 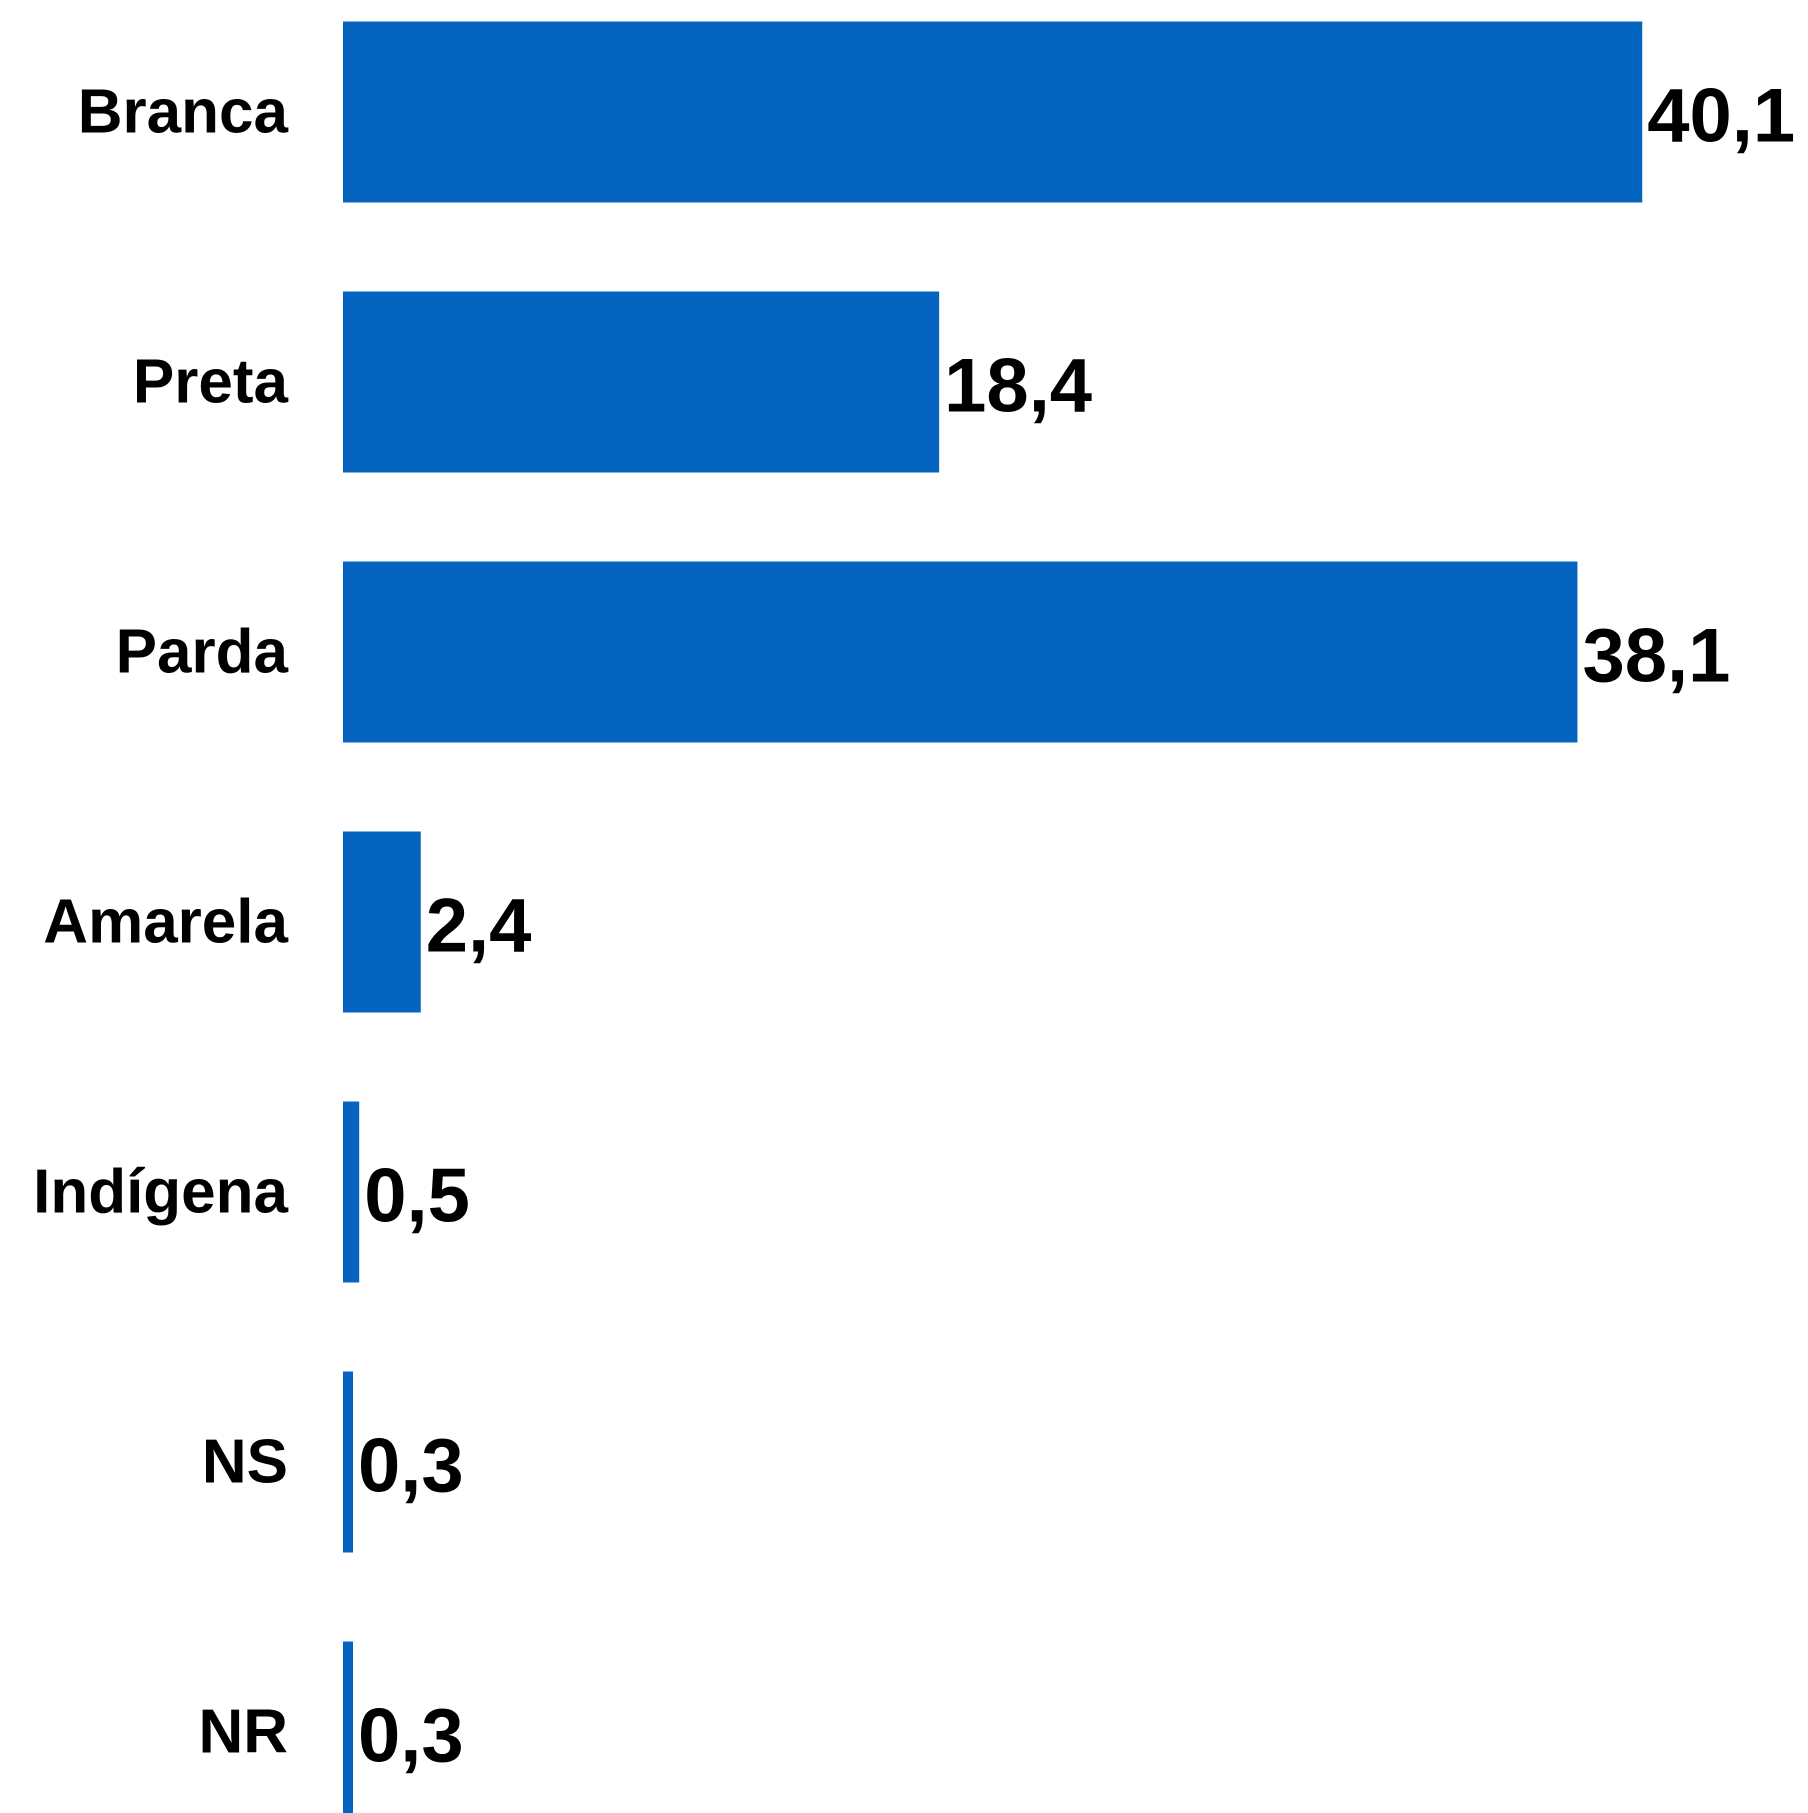 What do you see at coordinates (202, 652) in the screenshot?
I see `category-label-parda: Parda` at bounding box center [202, 652].